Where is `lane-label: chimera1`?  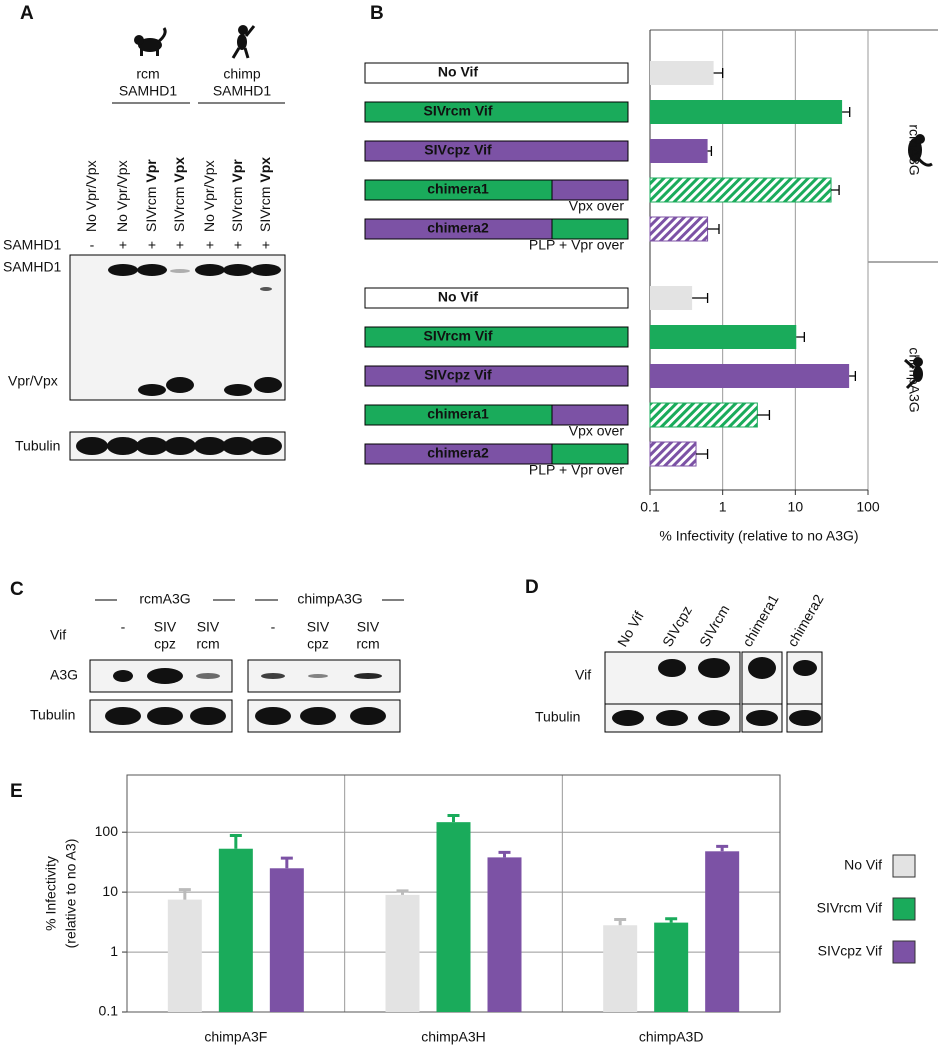
lane-label: chimera1 is located at coordinates (760, 620).